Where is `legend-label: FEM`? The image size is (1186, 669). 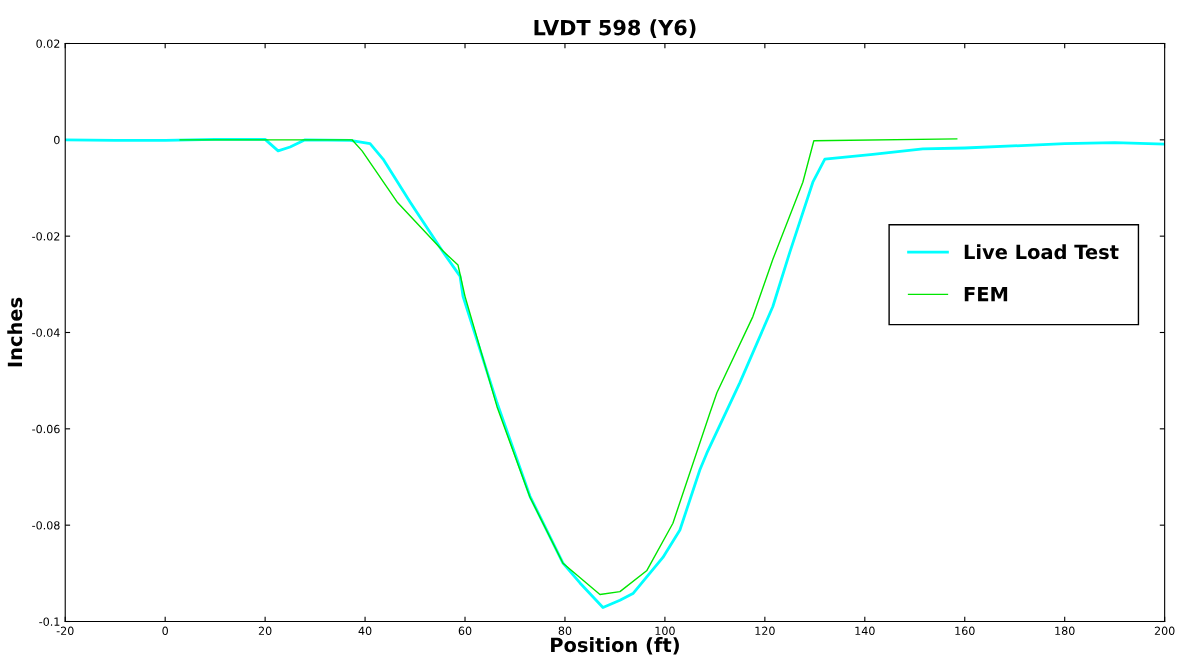 legend-label: FEM is located at coordinates (986, 294).